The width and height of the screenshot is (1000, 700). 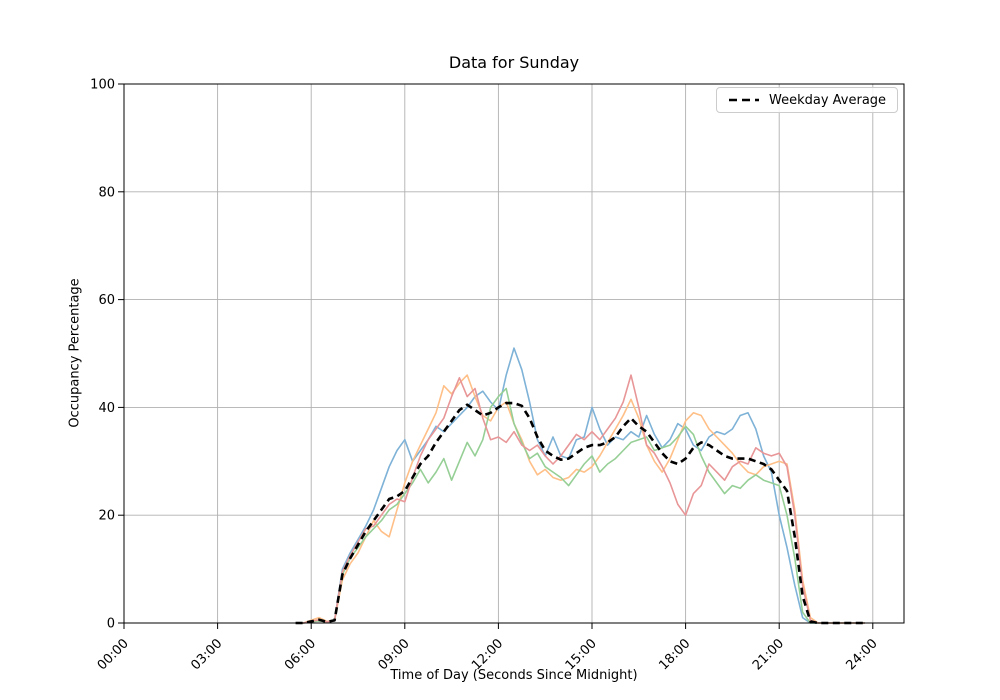 What do you see at coordinates (102, 85) in the screenshot?
I see `y-tick-label: 100` at bounding box center [102, 85].